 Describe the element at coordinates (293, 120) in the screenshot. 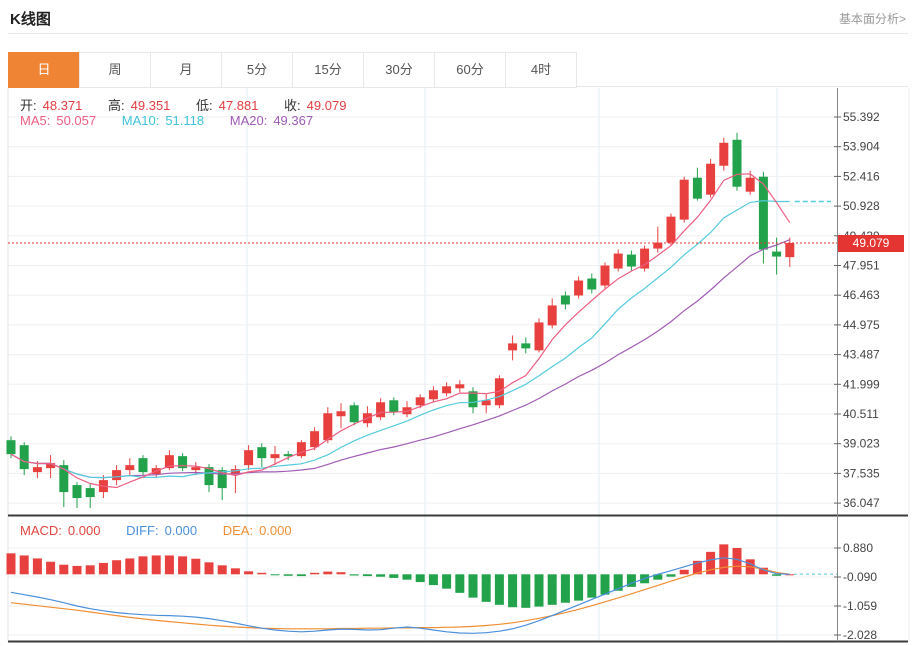

I see `ma20-value: 49.367` at that location.